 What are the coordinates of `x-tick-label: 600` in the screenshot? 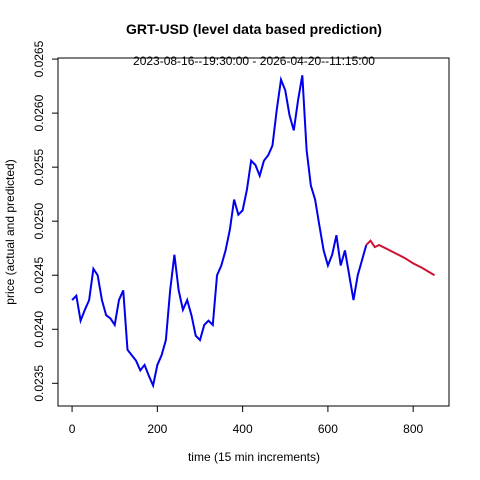 It's located at (328, 429).